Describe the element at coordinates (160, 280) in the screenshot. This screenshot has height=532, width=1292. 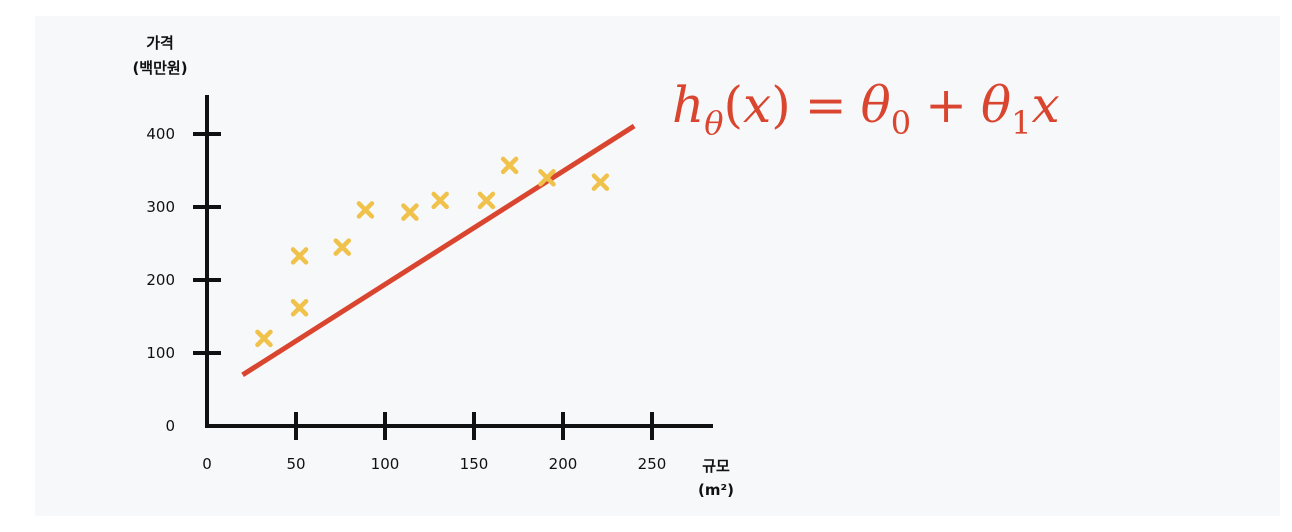
I see `y-tick-label: 200` at that location.